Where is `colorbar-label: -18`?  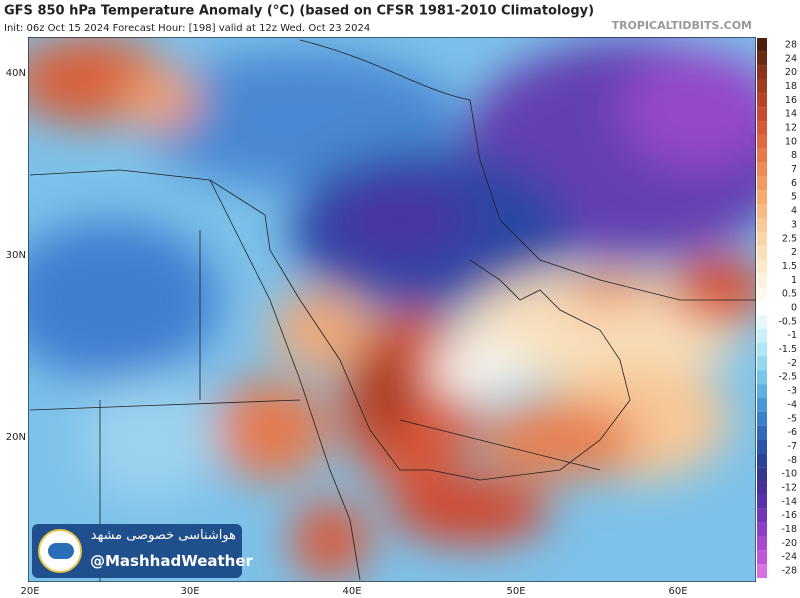
colorbar-label: -18 is located at coordinates (789, 529).